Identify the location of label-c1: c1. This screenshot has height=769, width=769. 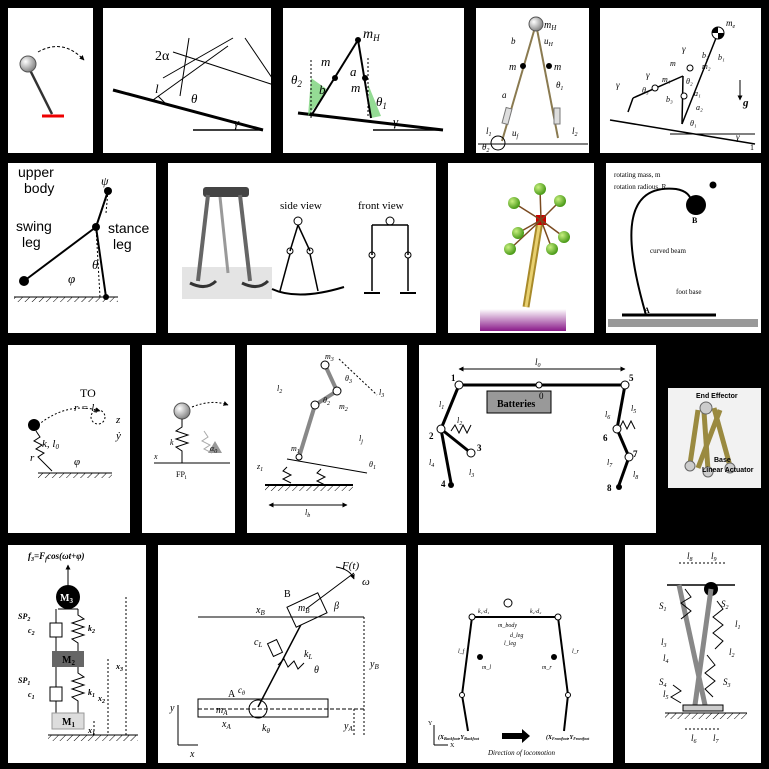
(31, 695).